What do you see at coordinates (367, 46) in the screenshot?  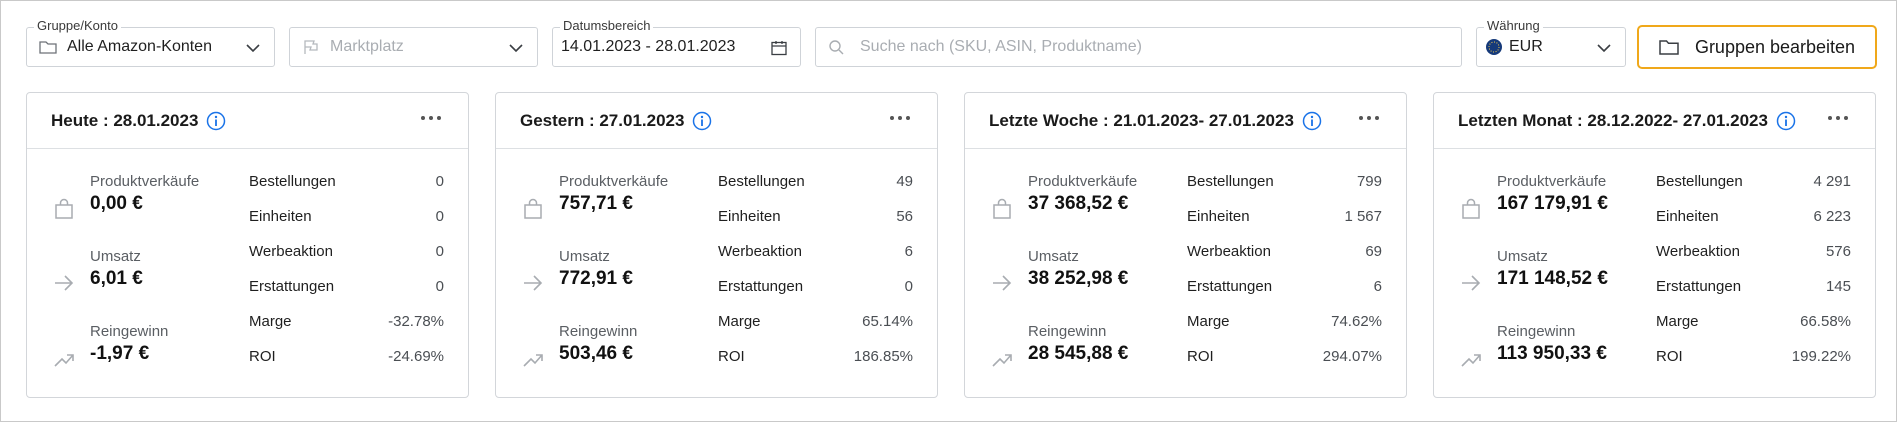 I see `marketplace-placeholder: Marktplatz` at bounding box center [367, 46].